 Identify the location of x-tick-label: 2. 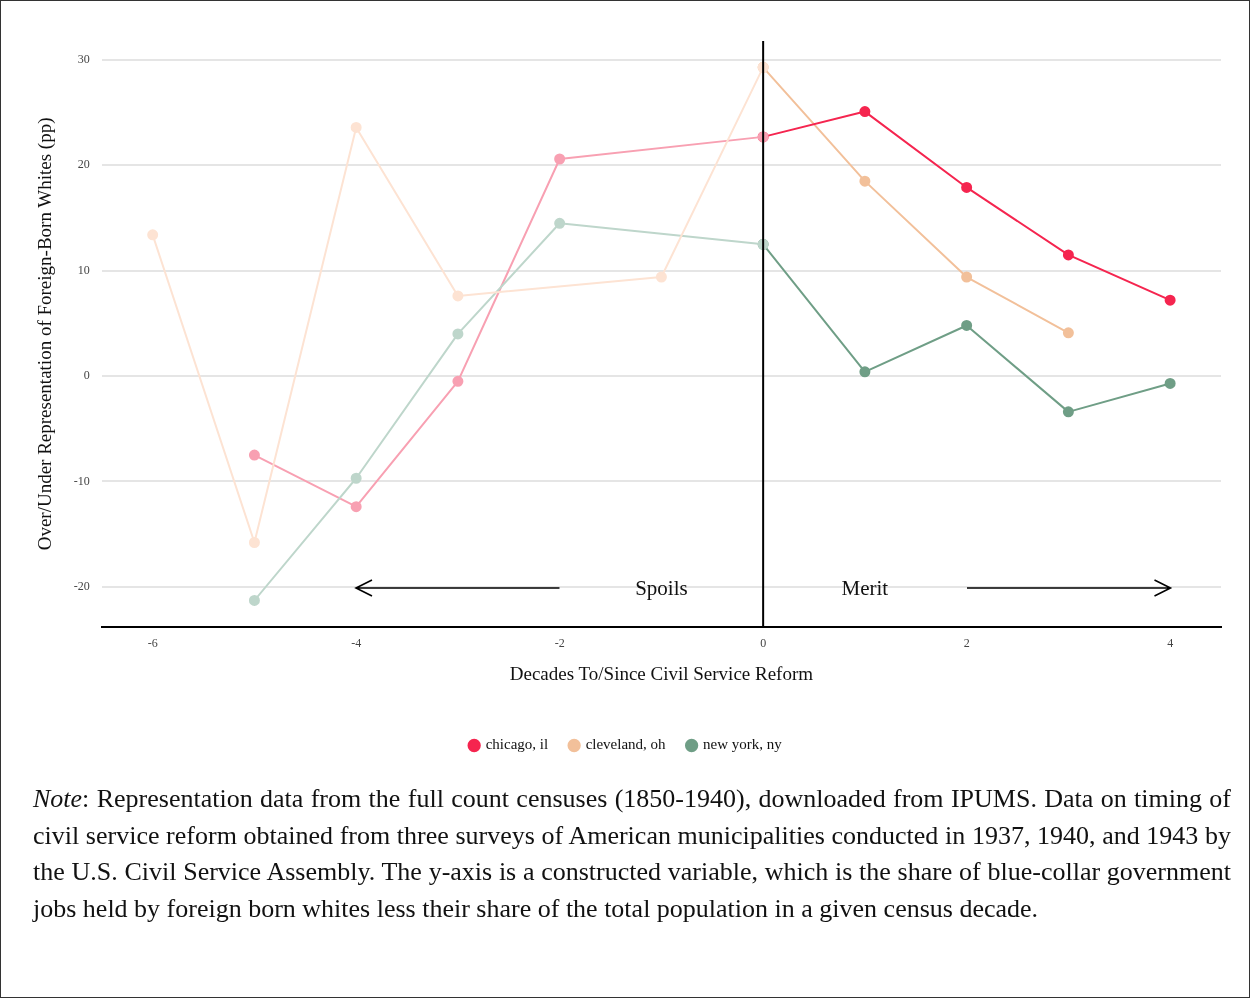
(966, 643).